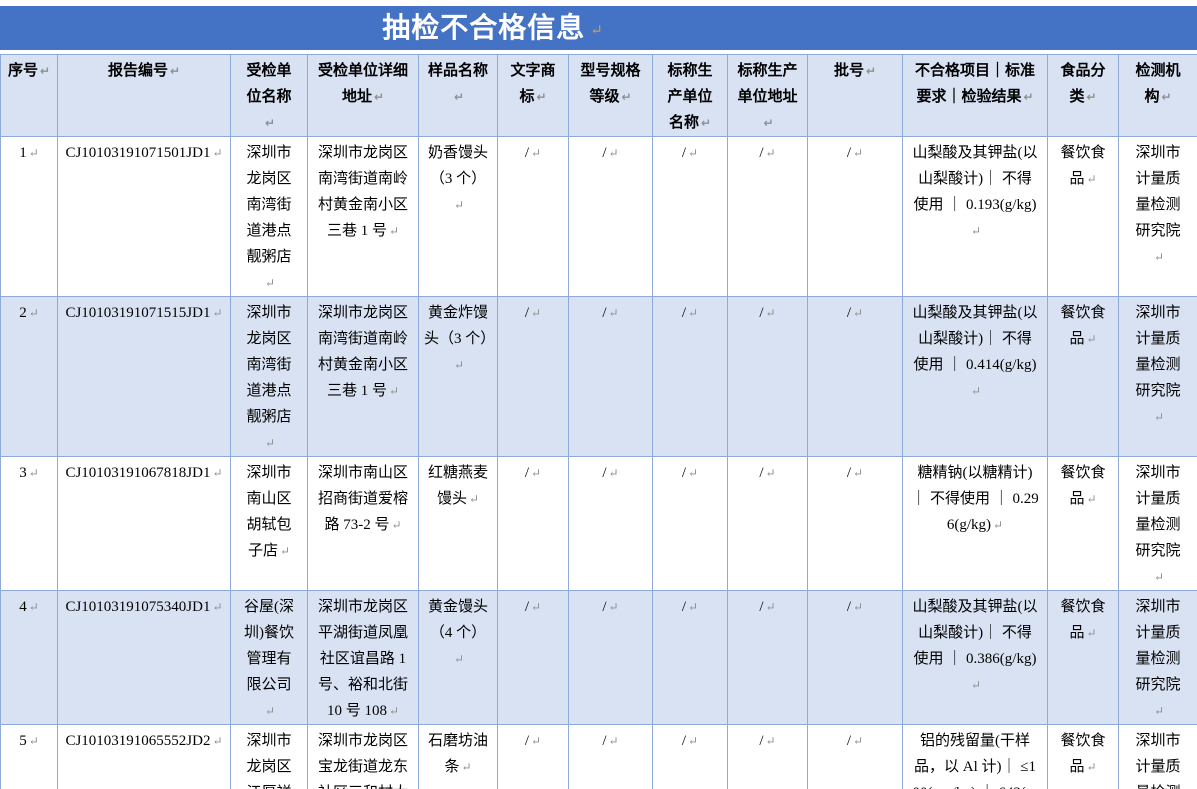 This screenshot has height=789, width=1197. I want to click on column-header-2: 报告编号 ↵, so click(144, 95).